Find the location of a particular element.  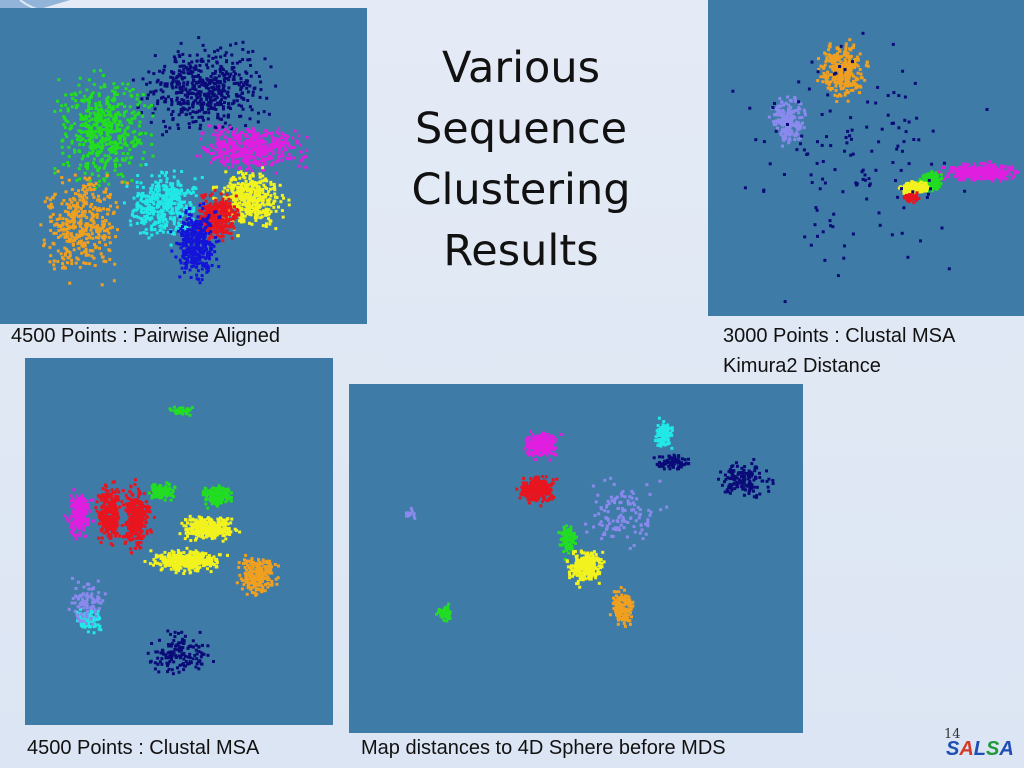

cluster-cyan is located at coordinates (163, 205).